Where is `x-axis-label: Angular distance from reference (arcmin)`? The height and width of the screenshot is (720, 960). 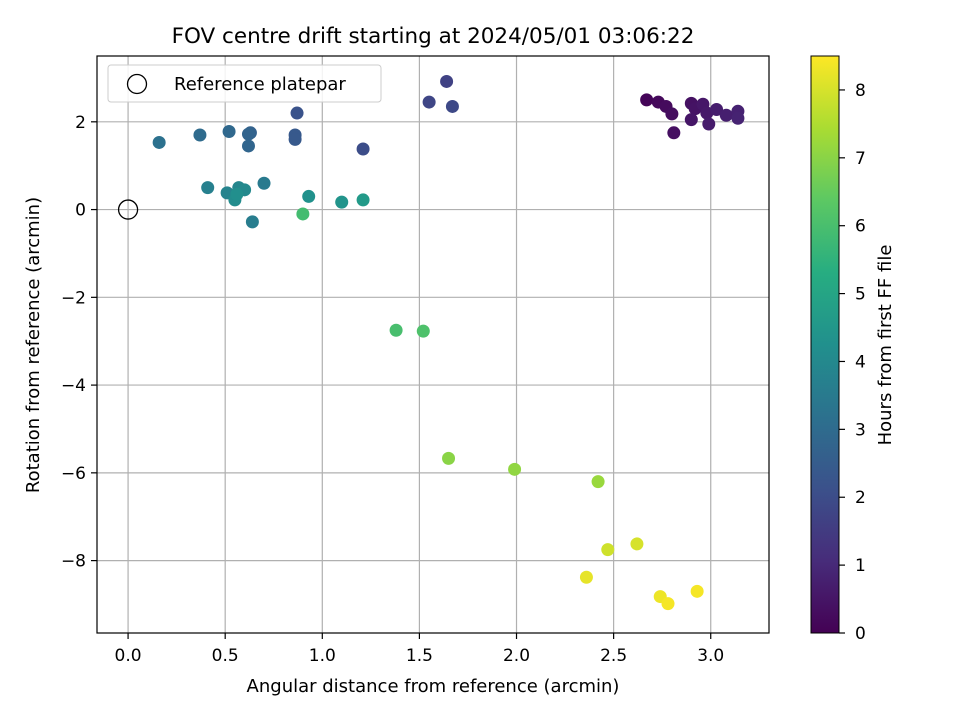 x-axis-label: Angular distance from reference (arcmin) is located at coordinates (433, 686).